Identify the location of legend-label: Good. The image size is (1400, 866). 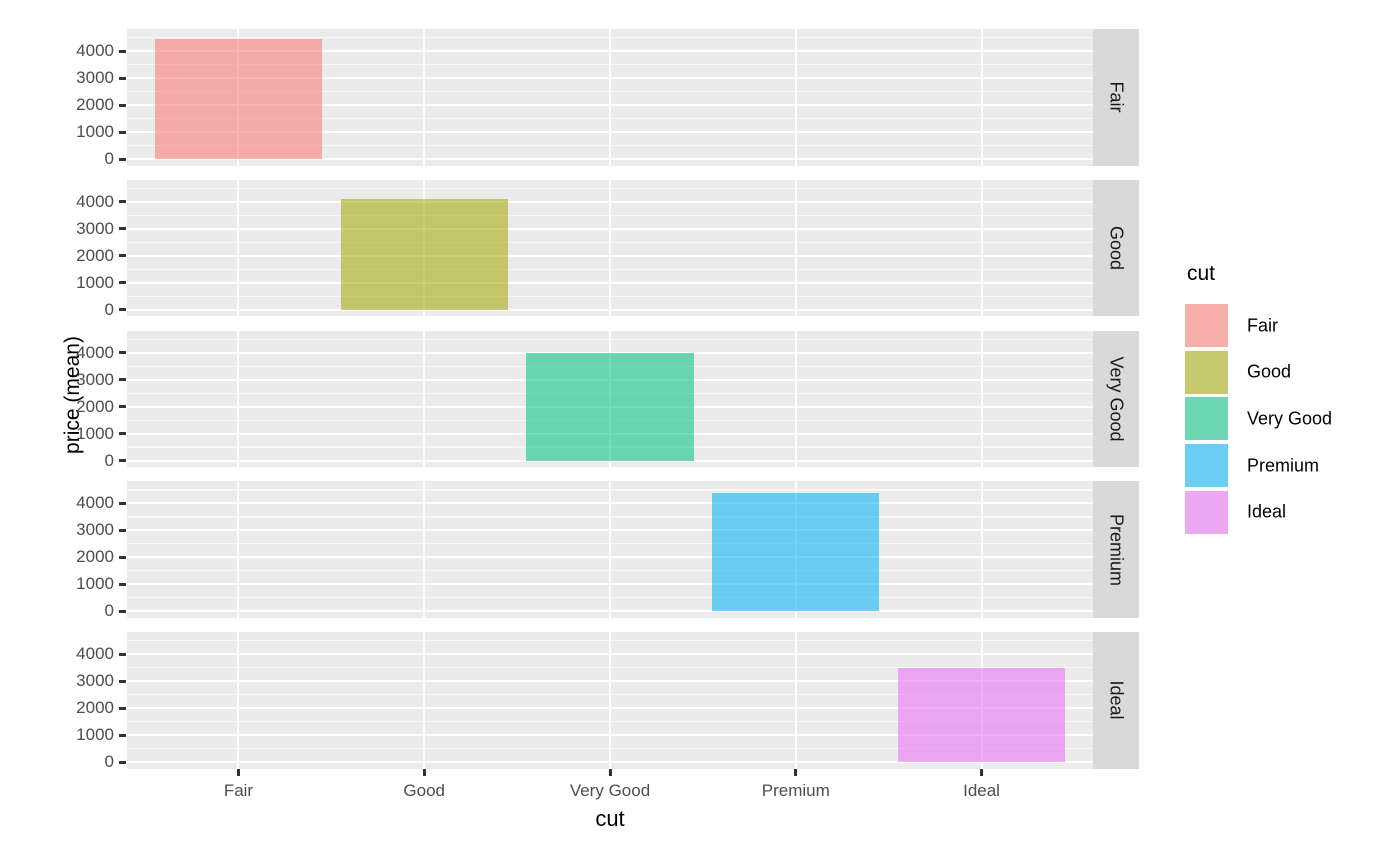
(1269, 371).